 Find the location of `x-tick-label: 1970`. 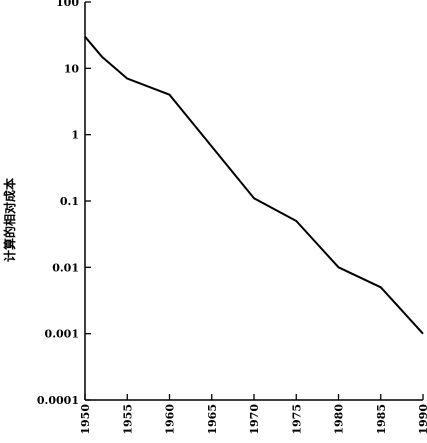

x-tick-label: 1970 is located at coordinates (254, 419).